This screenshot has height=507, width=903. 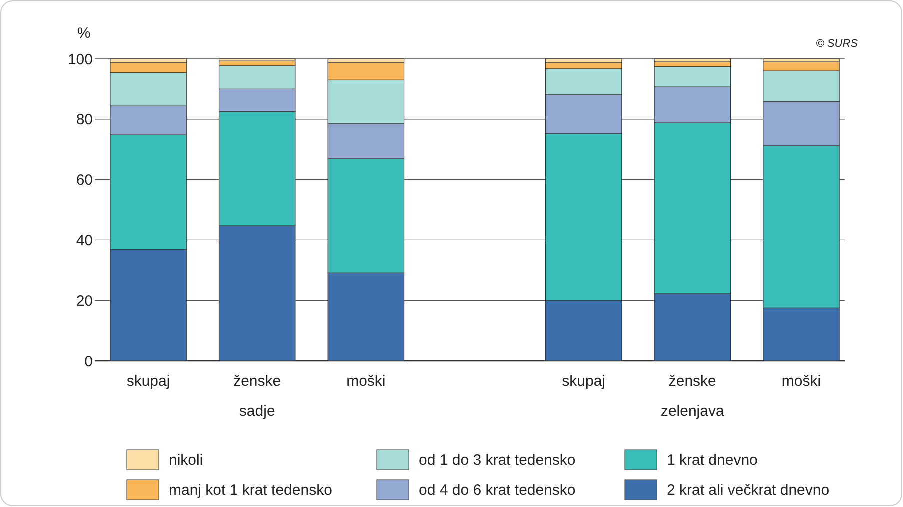 What do you see at coordinates (84, 301) in the screenshot?
I see `y-tick-label: 20` at bounding box center [84, 301].